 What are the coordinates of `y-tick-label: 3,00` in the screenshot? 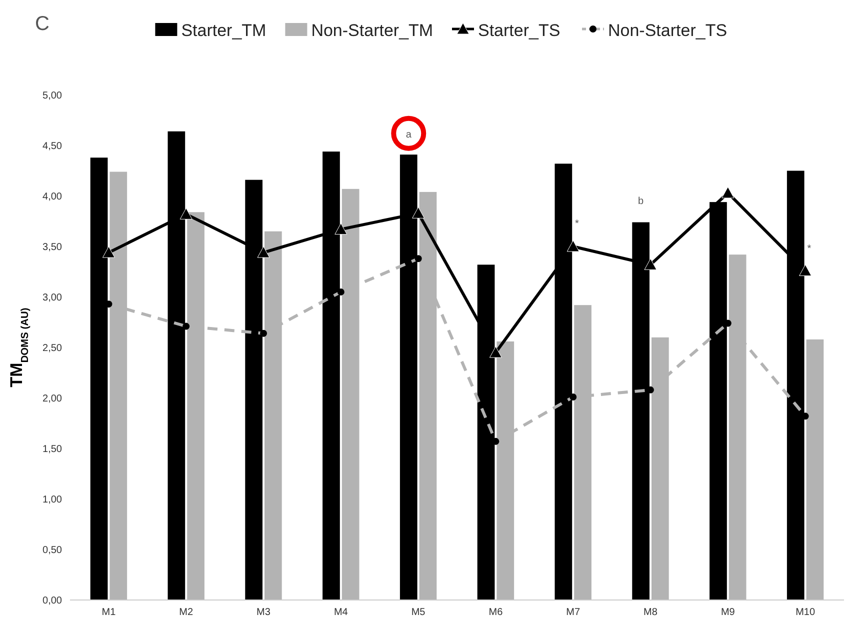 It's located at (52, 298).